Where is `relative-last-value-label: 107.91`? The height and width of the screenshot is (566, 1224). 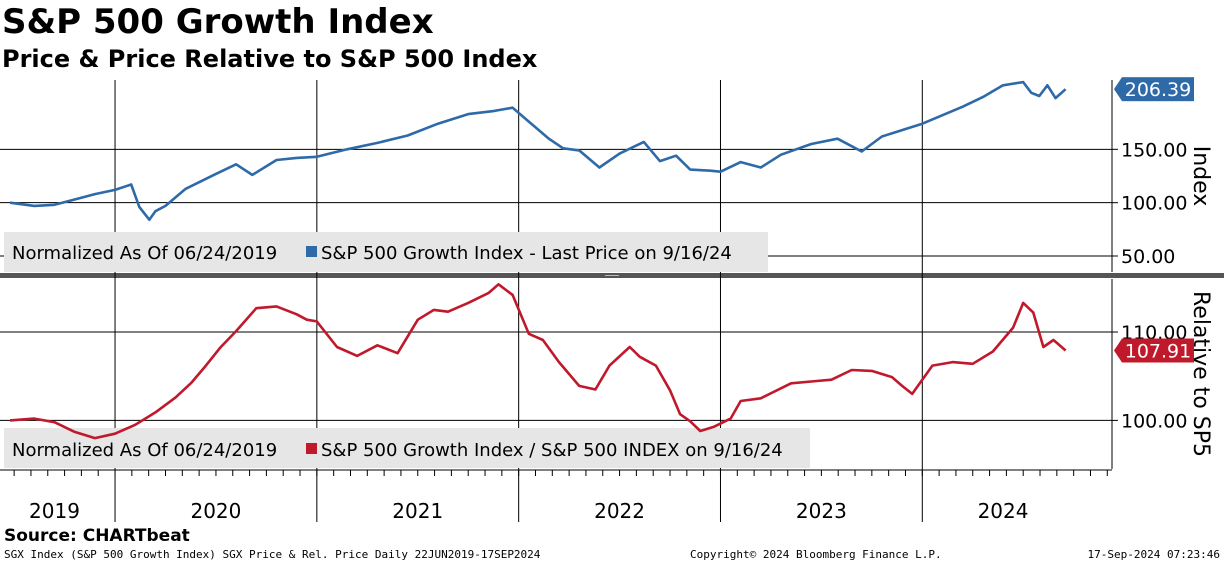 relative-last-value-label: 107.91 is located at coordinates (1158, 351).